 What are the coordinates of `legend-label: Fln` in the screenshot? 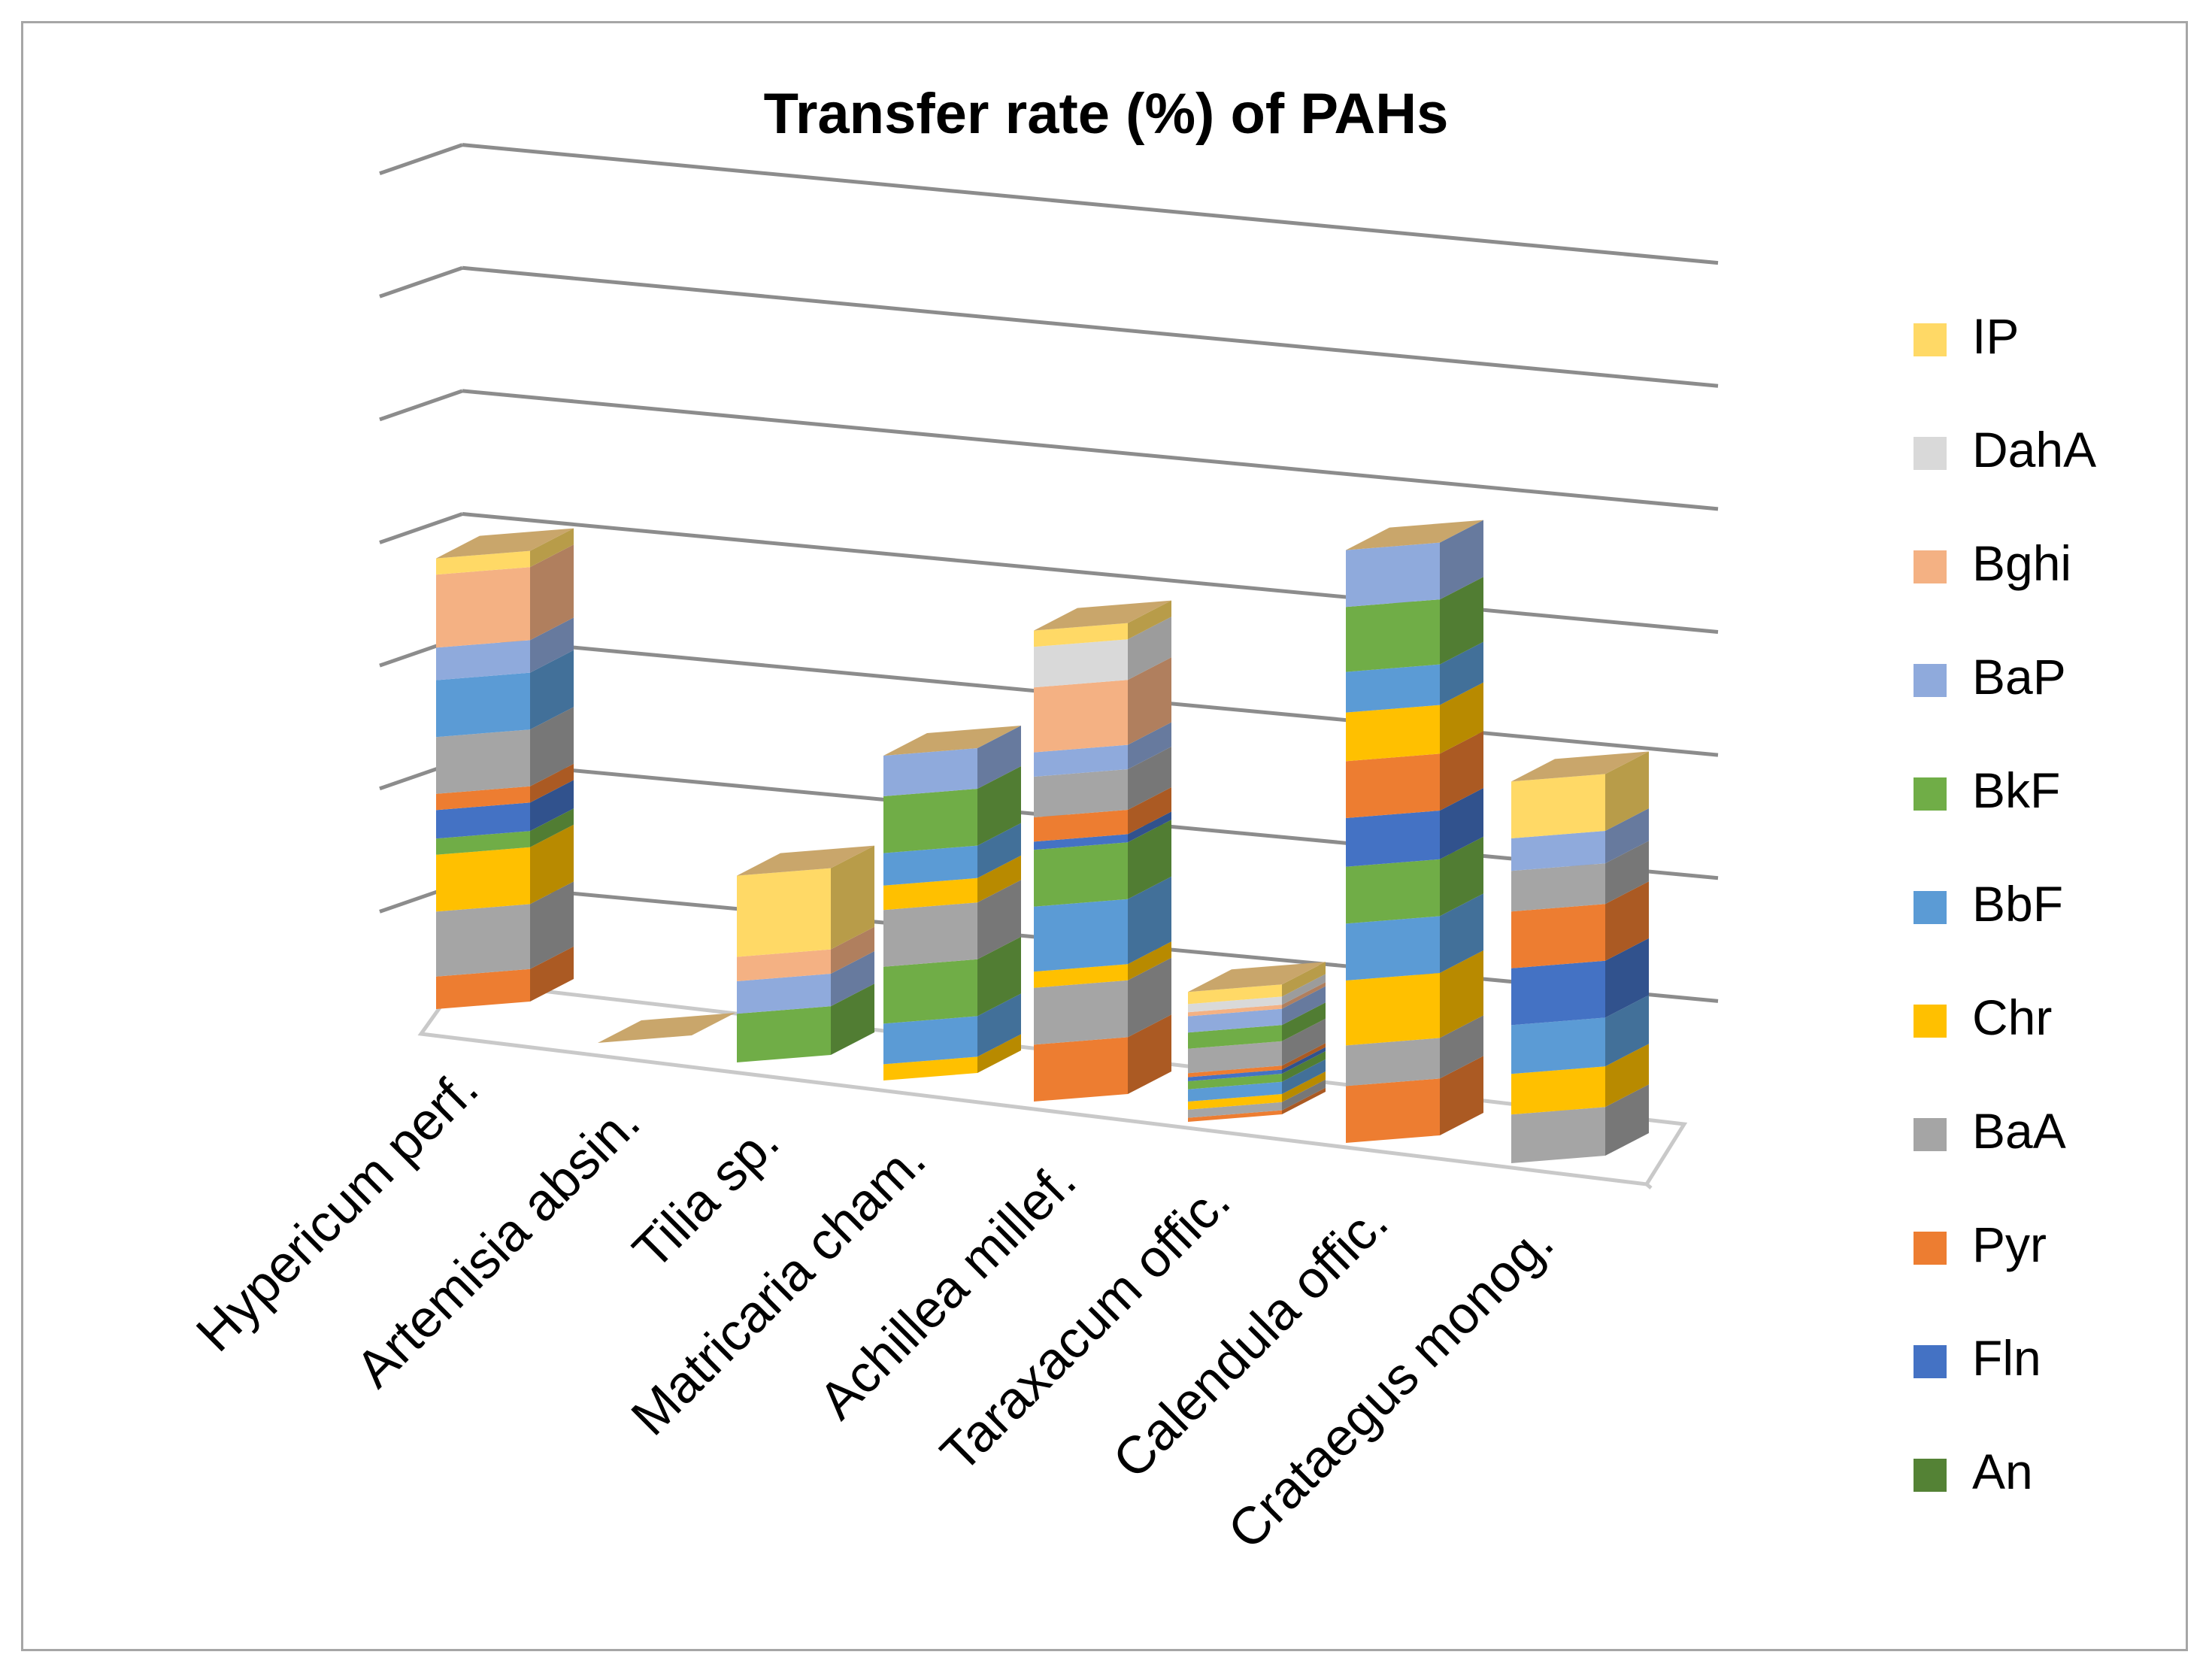 It's located at (2007, 1358).